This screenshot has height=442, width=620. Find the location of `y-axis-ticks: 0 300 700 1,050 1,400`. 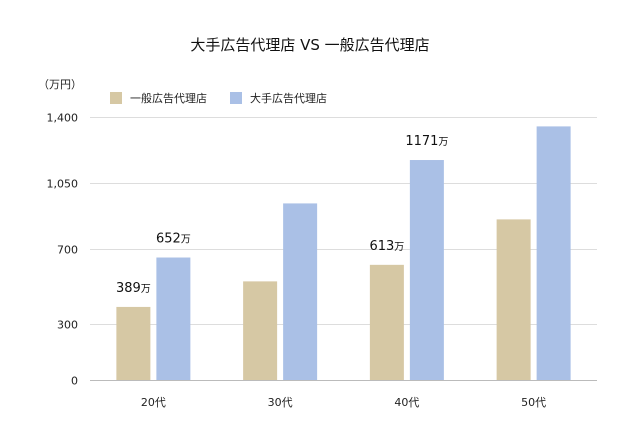

y-axis-ticks: 0 300 700 1,050 1,400 is located at coordinates (63, 250).